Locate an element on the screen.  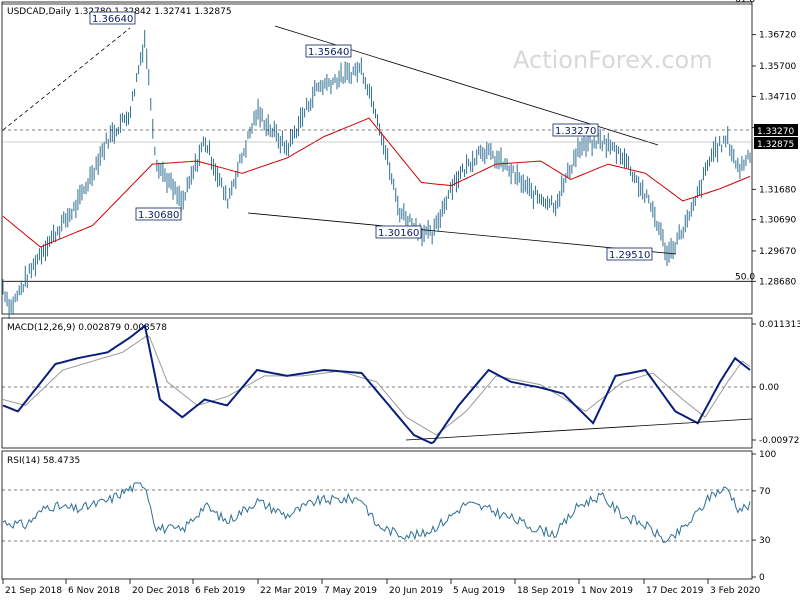
rsi-y-tick-label: 0 is located at coordinates (762, 578).